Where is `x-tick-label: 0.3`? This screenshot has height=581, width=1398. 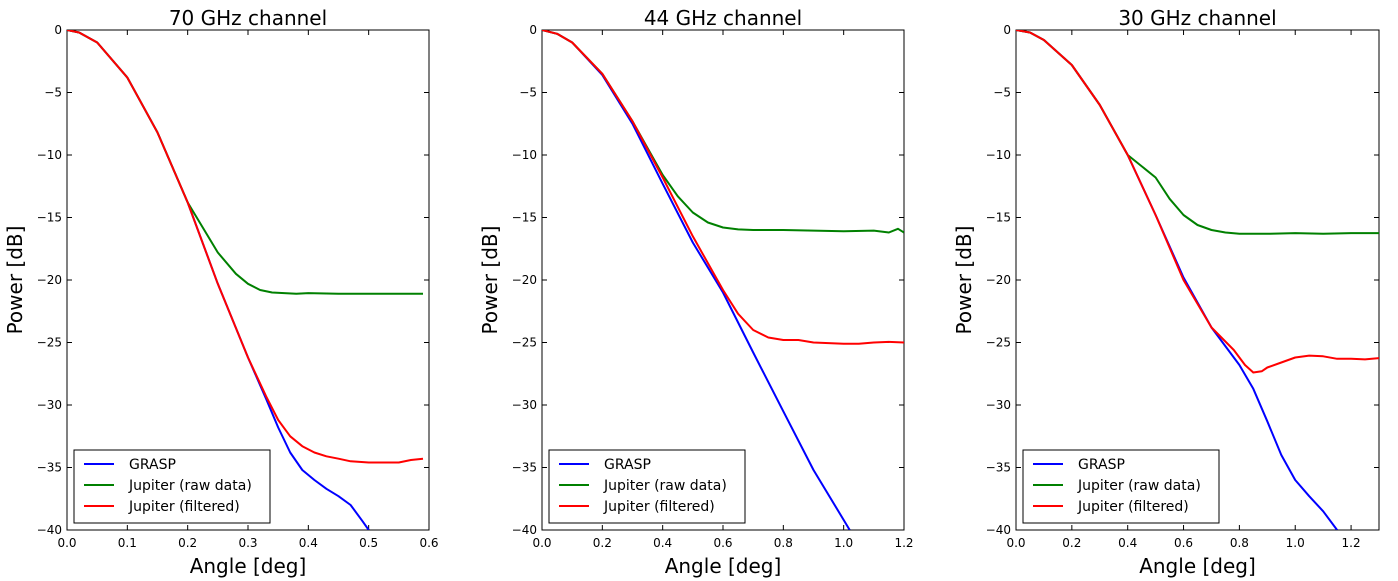 x-tick-label: 0.3 is located at coordinates (247, 543).